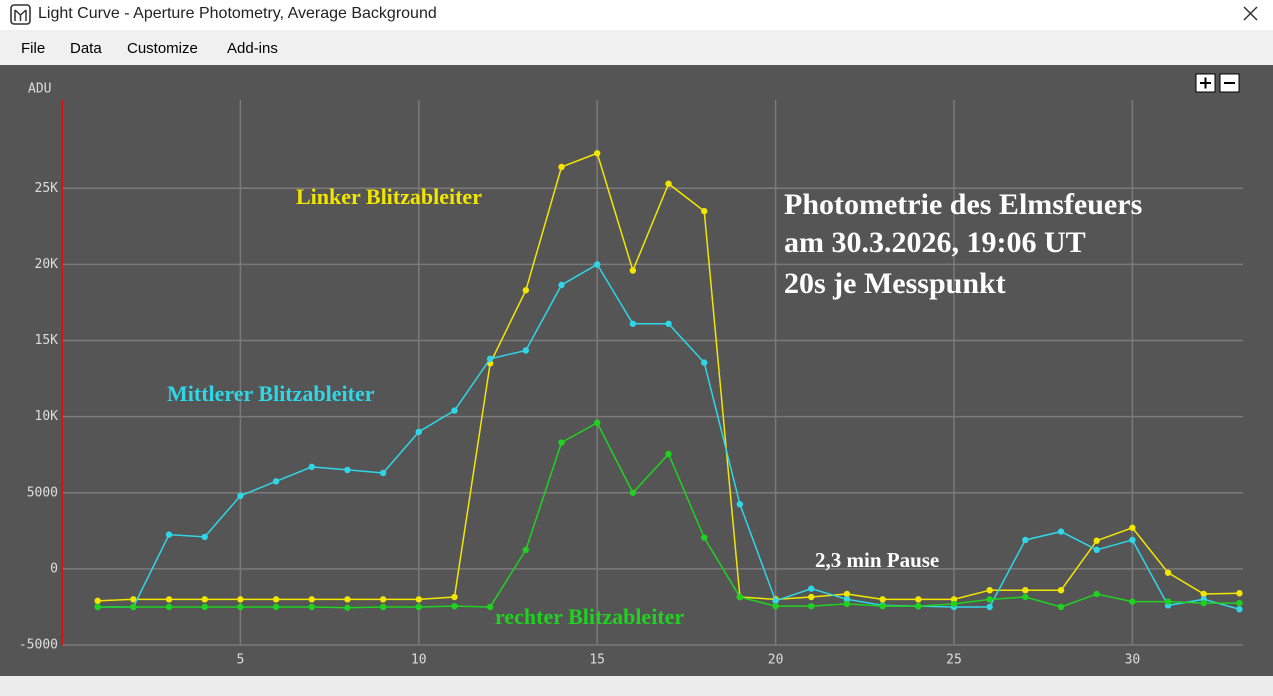 The image size is (1273, 696). What do you see at coordinates (47, 416) in the screenshot?
I see `y-tick-label: 10K` at bounding box center [47, 416].